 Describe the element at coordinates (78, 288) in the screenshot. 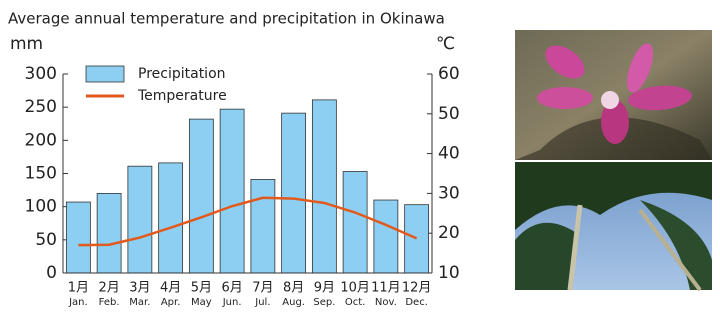

I see `x-tick-label: 1月` at that location.